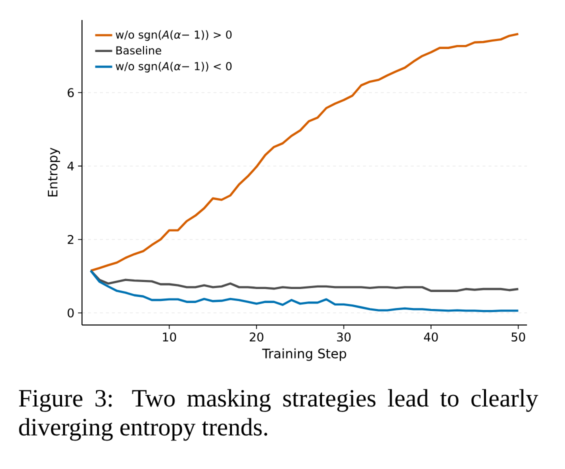 The width and height of the screenshot is (565, 469). Describe the element at coordinates (54, 172) in the screenshot. I see `y-axis-title: Entropy` at that location.